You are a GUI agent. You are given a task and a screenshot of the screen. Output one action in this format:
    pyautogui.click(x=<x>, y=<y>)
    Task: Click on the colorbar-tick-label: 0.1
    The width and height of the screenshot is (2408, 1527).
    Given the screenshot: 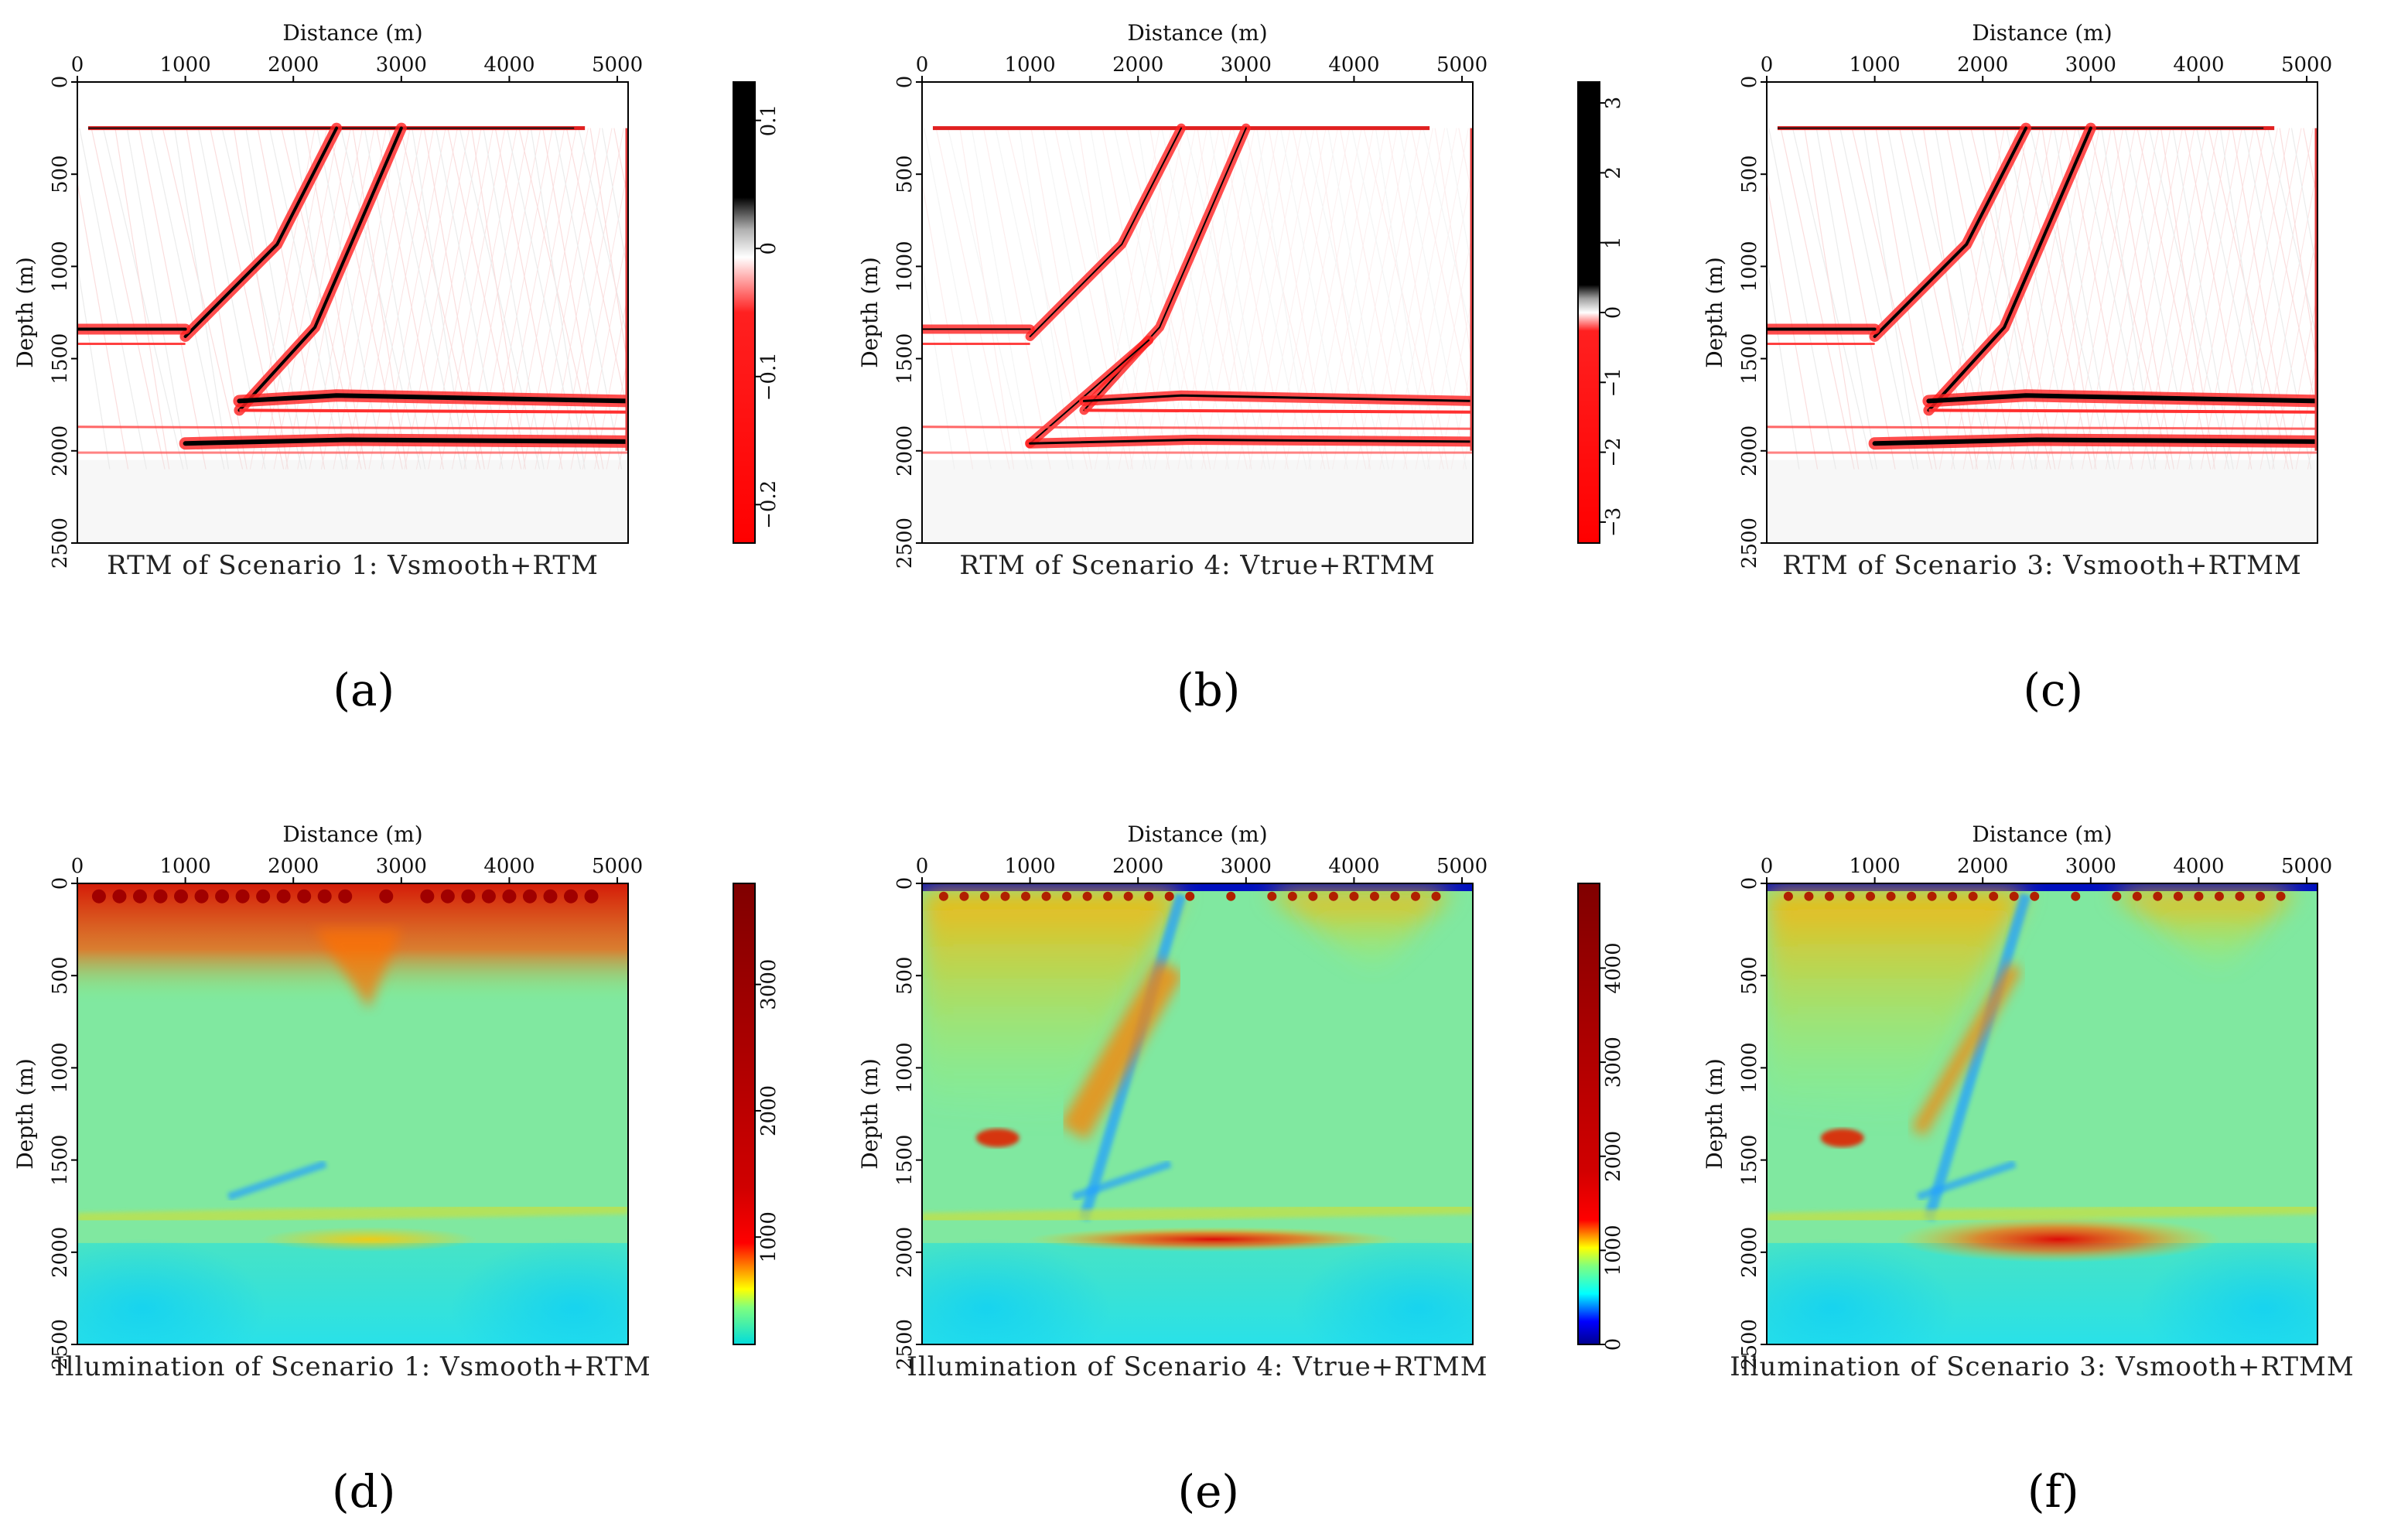 What is the action you would take?
    pyautogui.click(x=769, y=120)
    